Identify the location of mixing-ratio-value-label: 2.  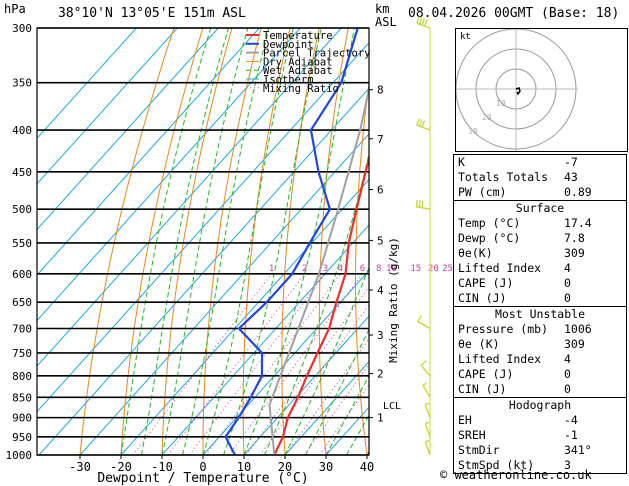
(304, 269).